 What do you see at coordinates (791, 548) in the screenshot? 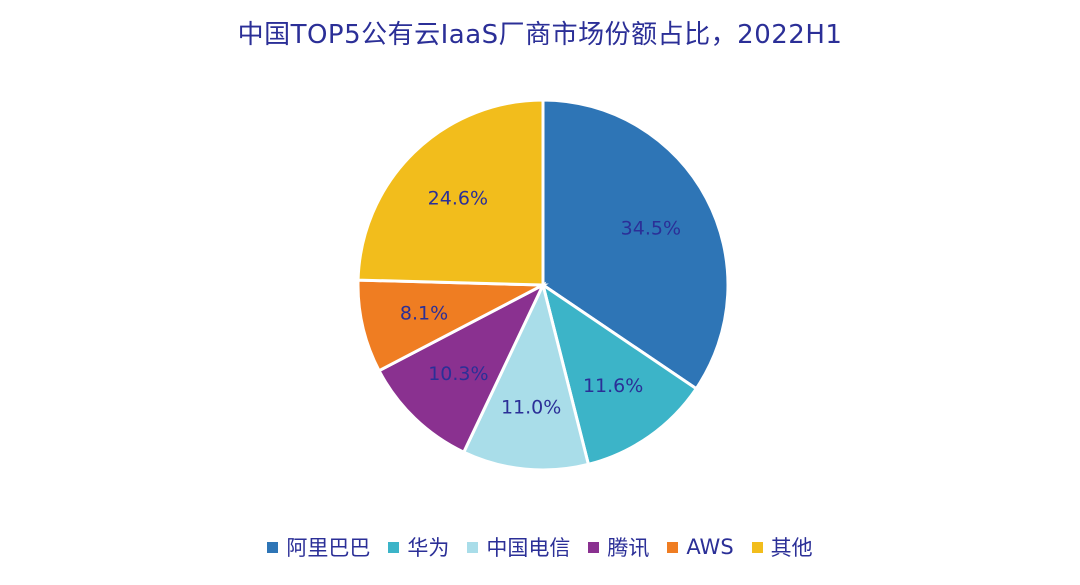
I see `legend-label: 其他` at bounding box center [791, 548].